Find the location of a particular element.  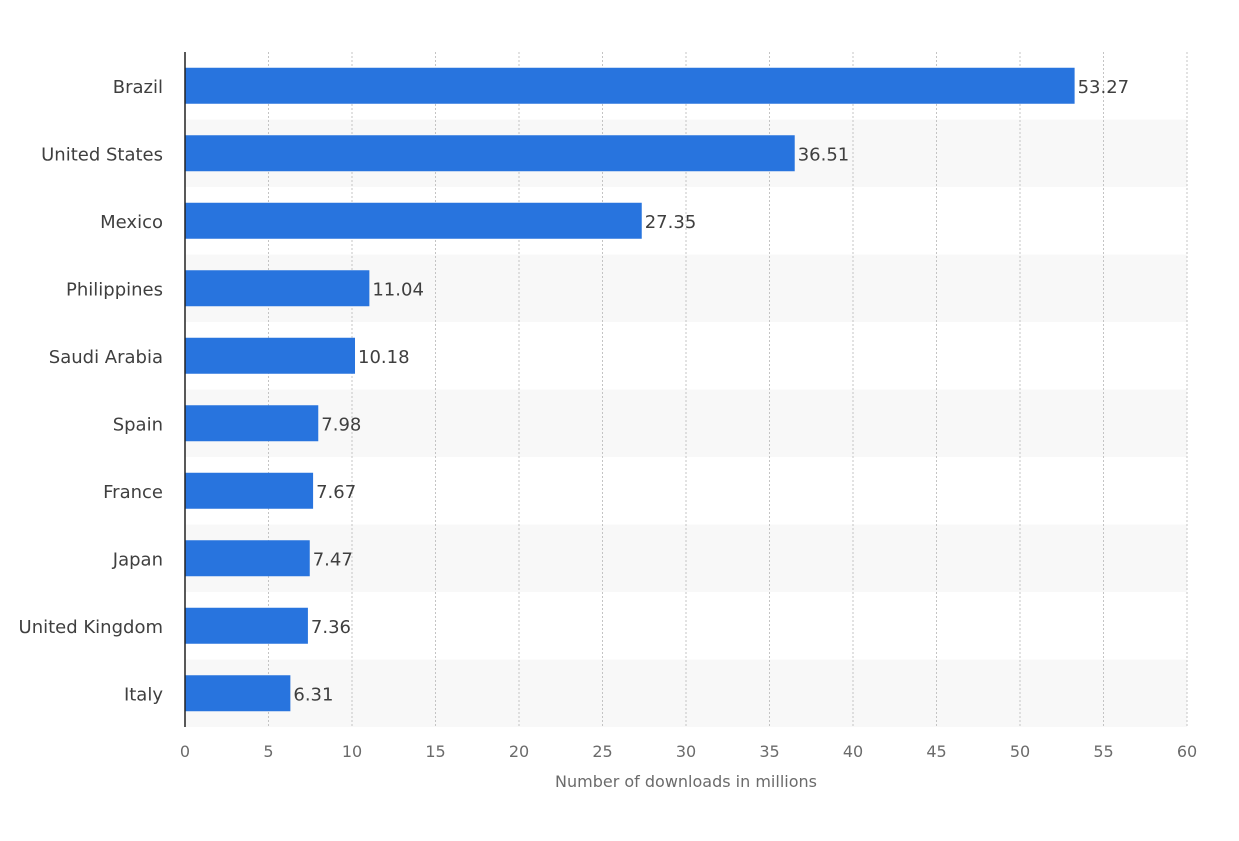

value-label: 10.18 is located at coordinates (384, 357).